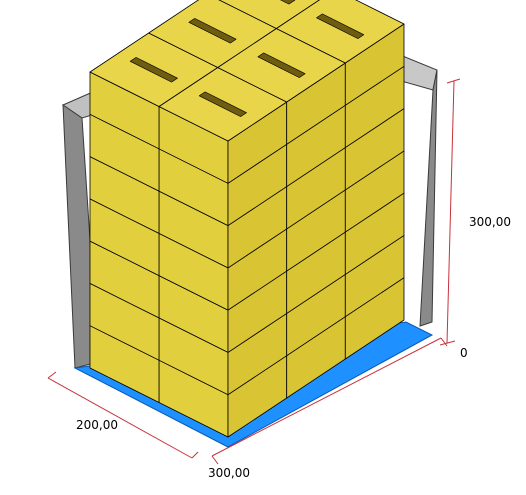 The height and width of the screenshot is (495, 526). What do you see at coordinates (229, 473) in the screenshot?
I see `length-dimension-label: 300,00` at bounding box center [229, 473].